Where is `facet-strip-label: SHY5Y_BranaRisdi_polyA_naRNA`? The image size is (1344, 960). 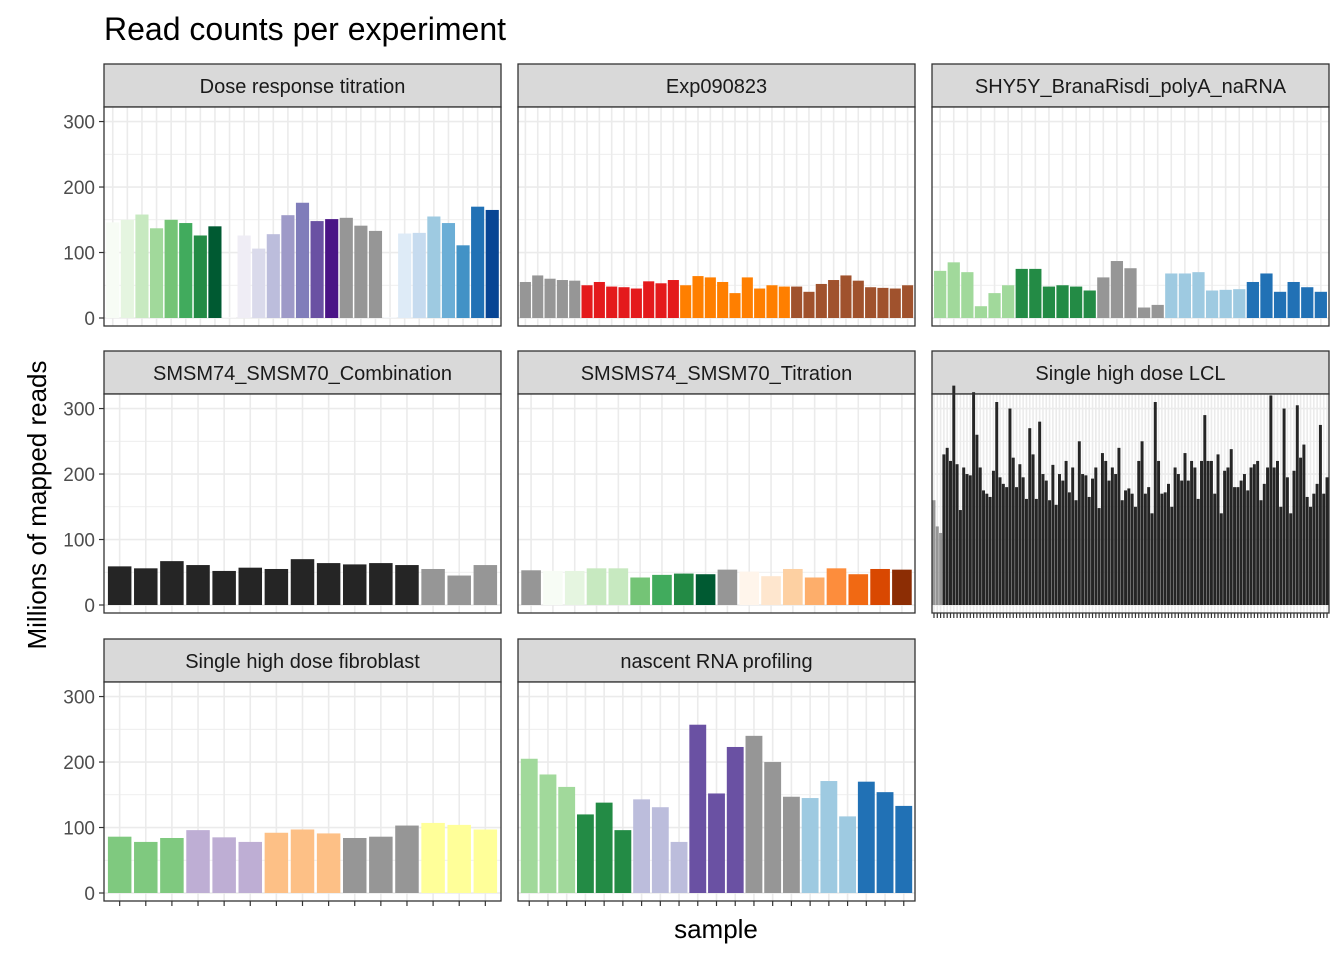
facet-strip-label: SHY5Y_BranaRisdi_polyA_naRNA is located at coordinates (1131, 87).